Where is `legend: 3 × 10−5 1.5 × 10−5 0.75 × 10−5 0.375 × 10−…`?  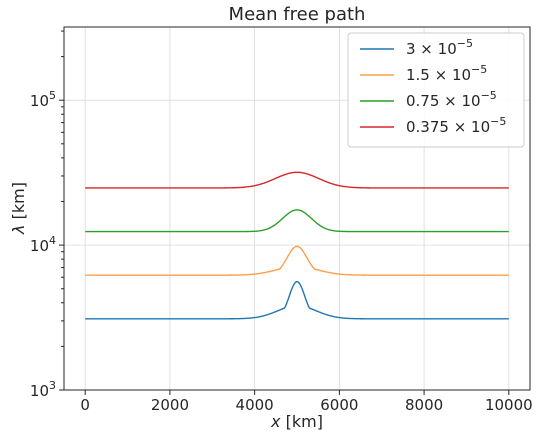
legend: 3 × 10−5 1.5 × 10−5 0.75 × 10−5 0.375 × 10−… is located at coordinates (436, 90).